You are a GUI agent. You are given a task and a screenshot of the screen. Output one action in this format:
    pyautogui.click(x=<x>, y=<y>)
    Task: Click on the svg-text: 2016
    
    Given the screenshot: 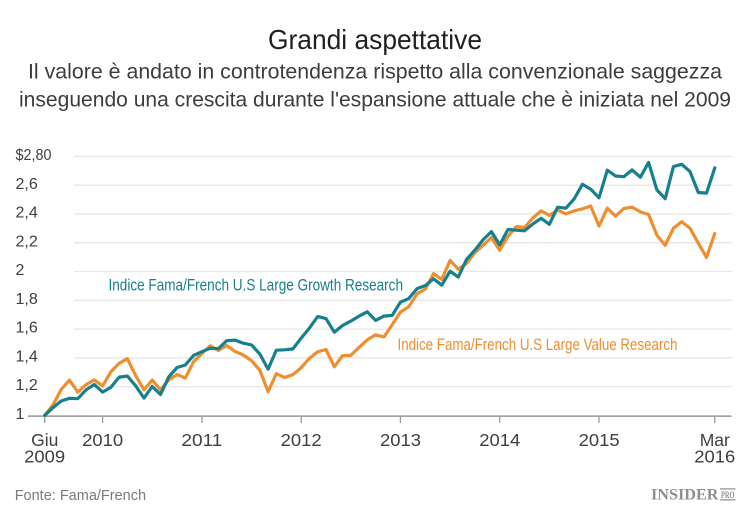 What is the action you would take?
    pyautogui.click(x=714, y=456)
    